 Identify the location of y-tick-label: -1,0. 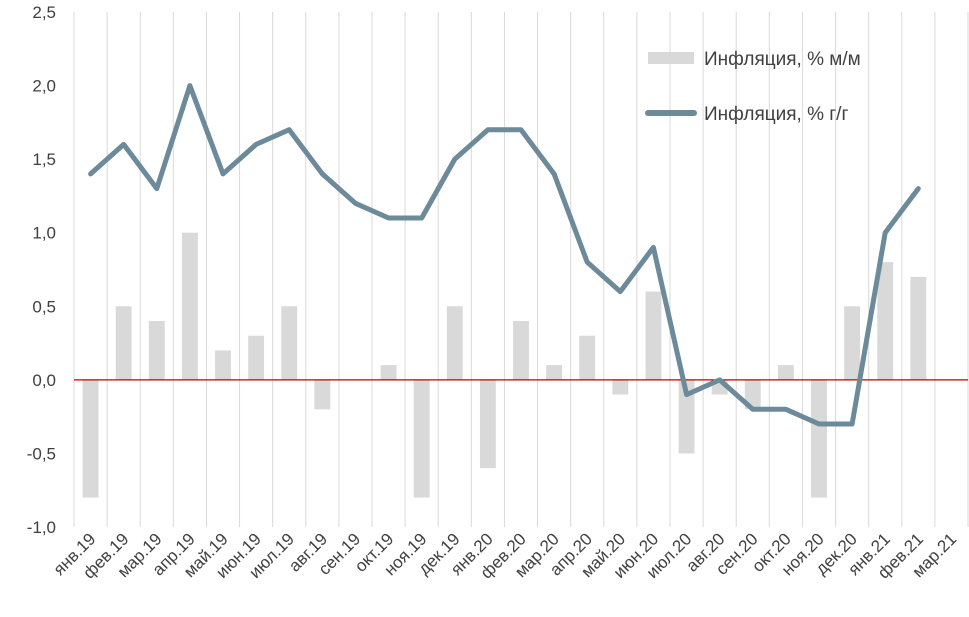
(41, 527).